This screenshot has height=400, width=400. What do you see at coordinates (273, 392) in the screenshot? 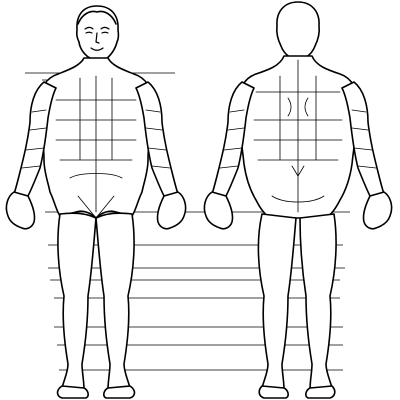
I see `back-left-foot` at bounding box center [273, 392].